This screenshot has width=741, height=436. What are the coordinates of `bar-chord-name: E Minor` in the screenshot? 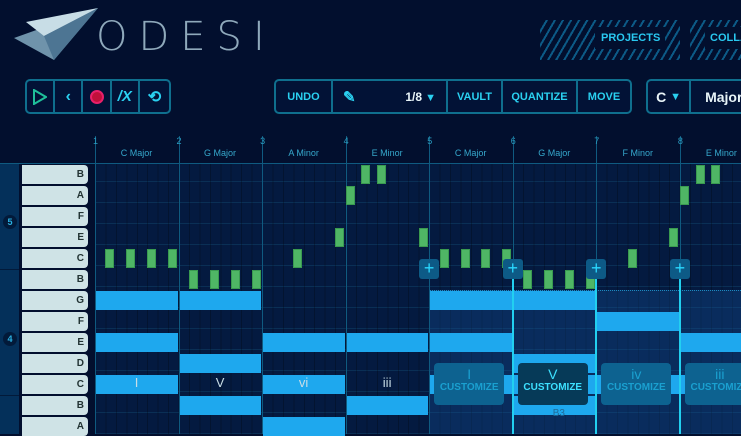 It's located at (387, 153).